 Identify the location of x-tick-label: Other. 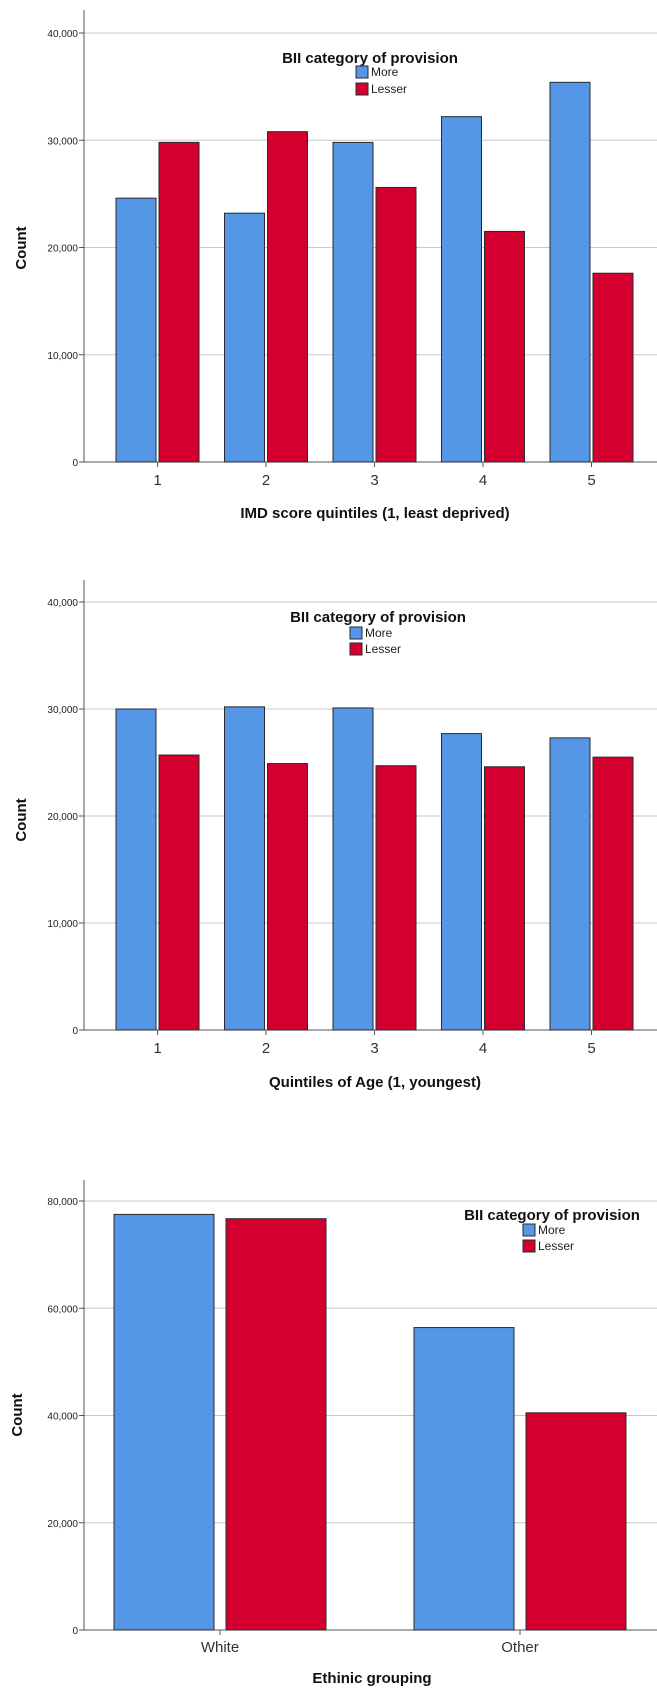
(520, 1647).